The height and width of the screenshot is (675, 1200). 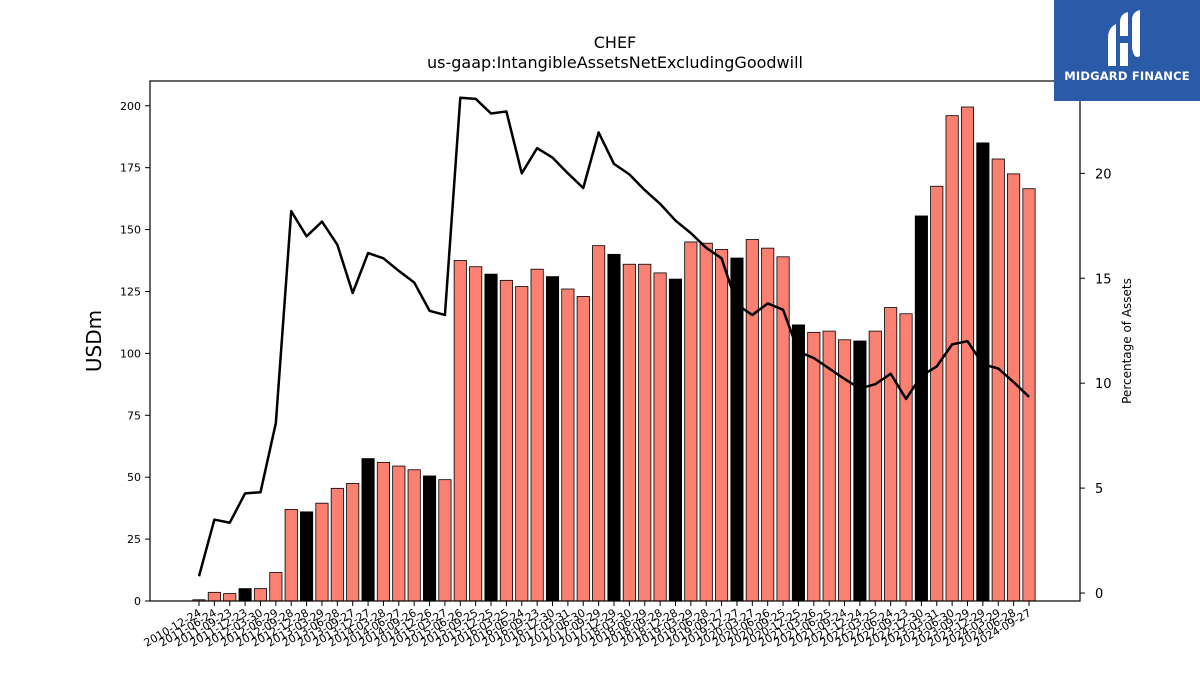 I want to click on chart-title: CHEF, so click(x=615, y=42).